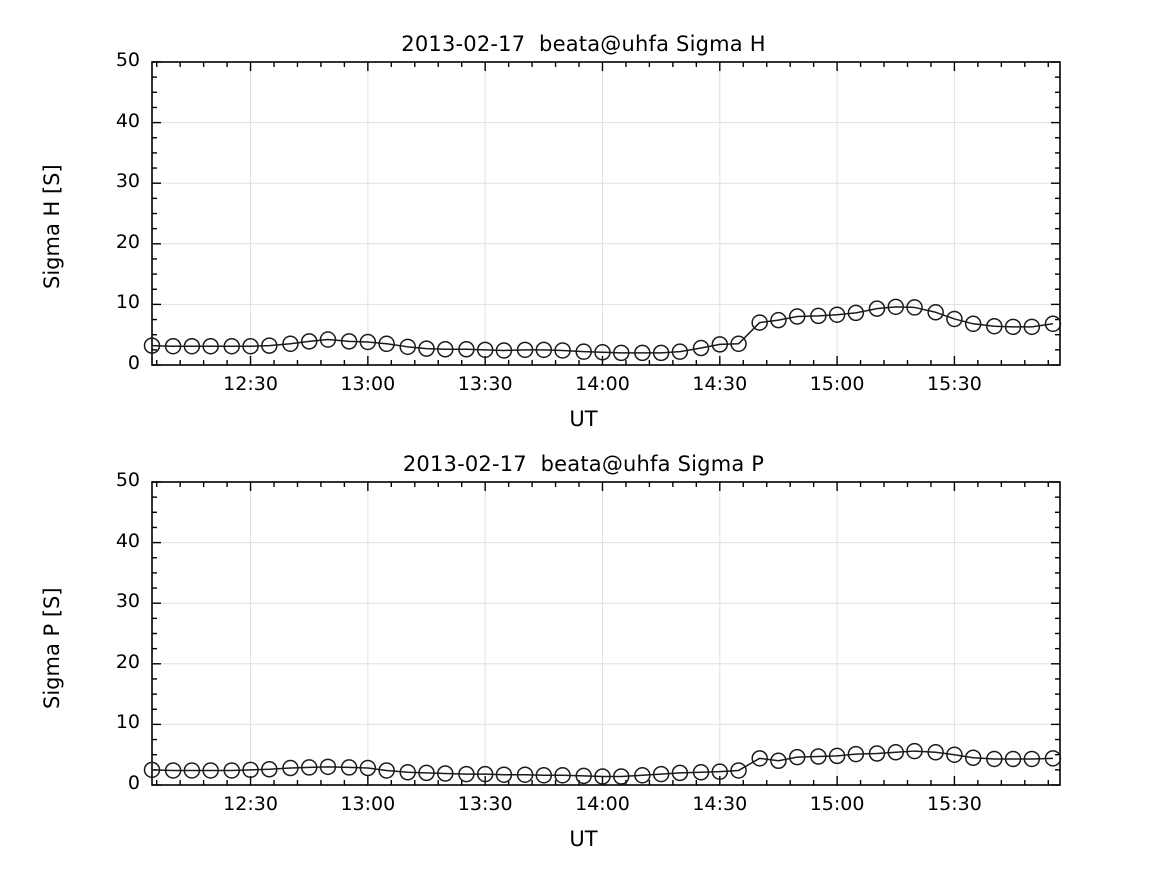 This screenshot has height=875, width=1167. I want to click on x-axis-label-sigma-p: UT, so click(583, 839).